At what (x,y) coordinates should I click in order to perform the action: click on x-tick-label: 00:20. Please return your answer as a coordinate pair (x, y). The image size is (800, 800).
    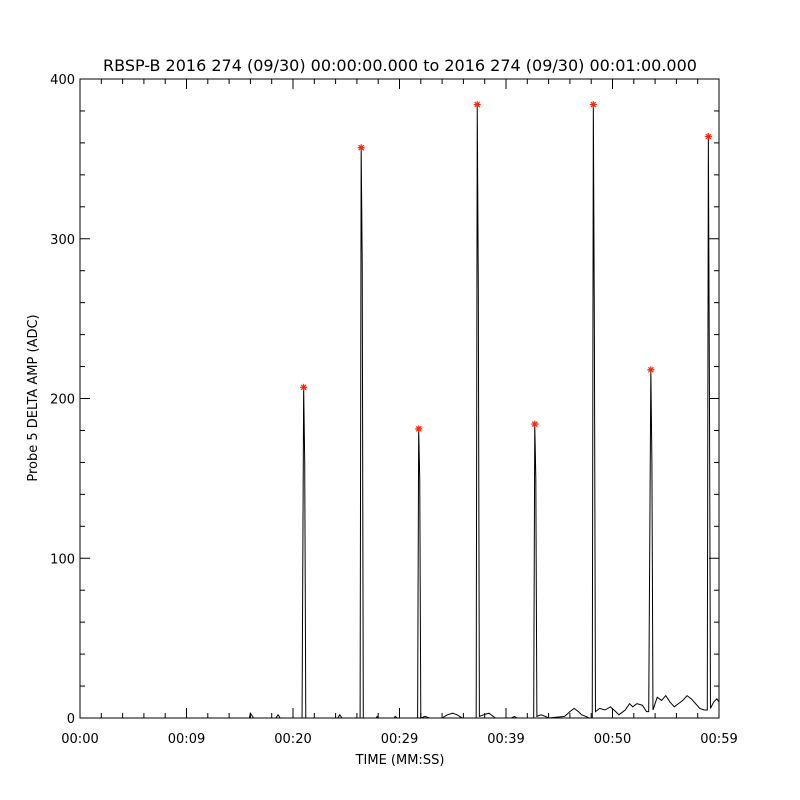
    Looking at the image, I should click on (292, 739).